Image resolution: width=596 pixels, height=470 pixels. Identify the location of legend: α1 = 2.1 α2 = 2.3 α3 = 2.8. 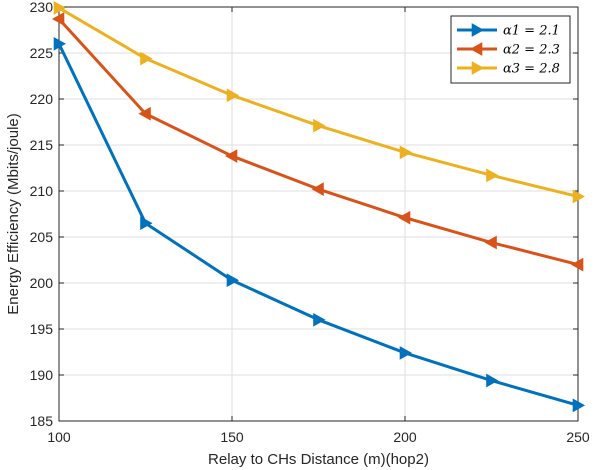
(510, 49).